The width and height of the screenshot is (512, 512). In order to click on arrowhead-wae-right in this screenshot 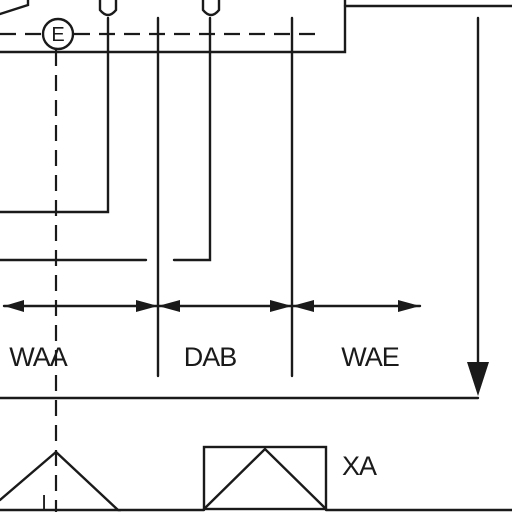, I will do `click(409, 306)`.